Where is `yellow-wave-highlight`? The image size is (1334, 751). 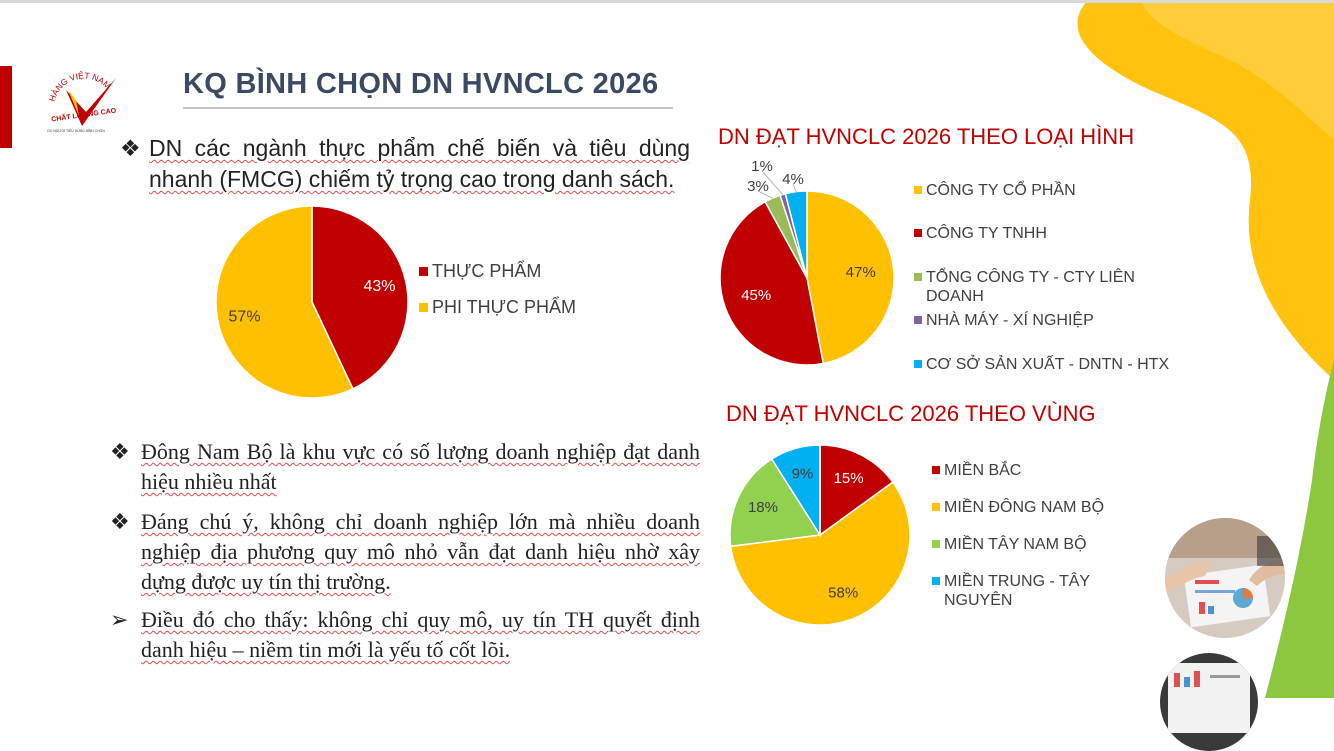
yellow-wave-highlight is located at coordinates (1237, 70).